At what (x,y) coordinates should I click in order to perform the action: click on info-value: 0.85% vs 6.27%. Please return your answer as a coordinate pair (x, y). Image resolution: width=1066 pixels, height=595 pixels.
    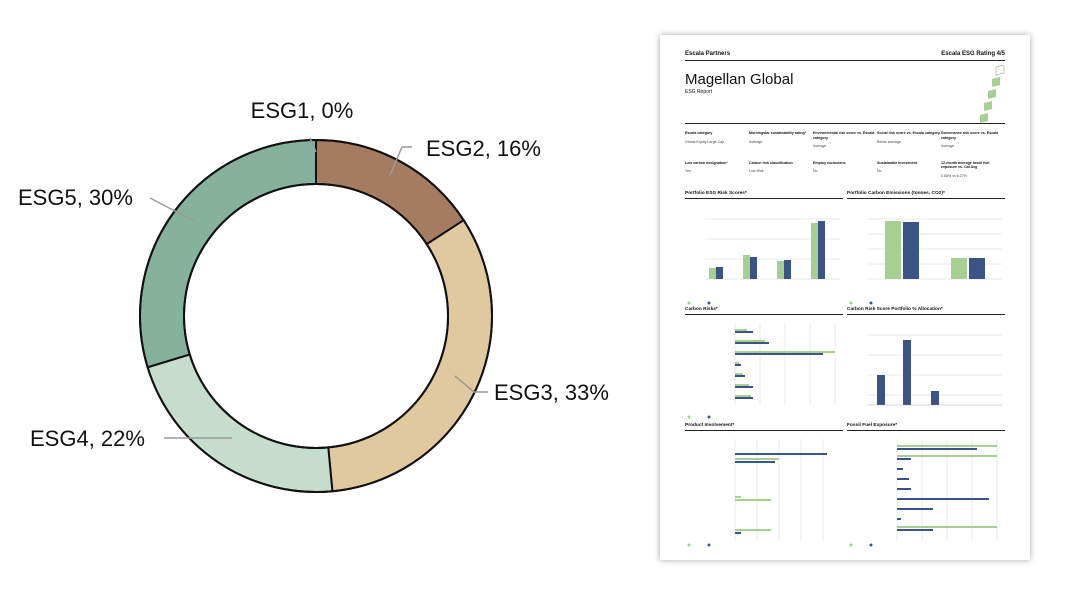
    Looking at the image, I should click on (954, 175).